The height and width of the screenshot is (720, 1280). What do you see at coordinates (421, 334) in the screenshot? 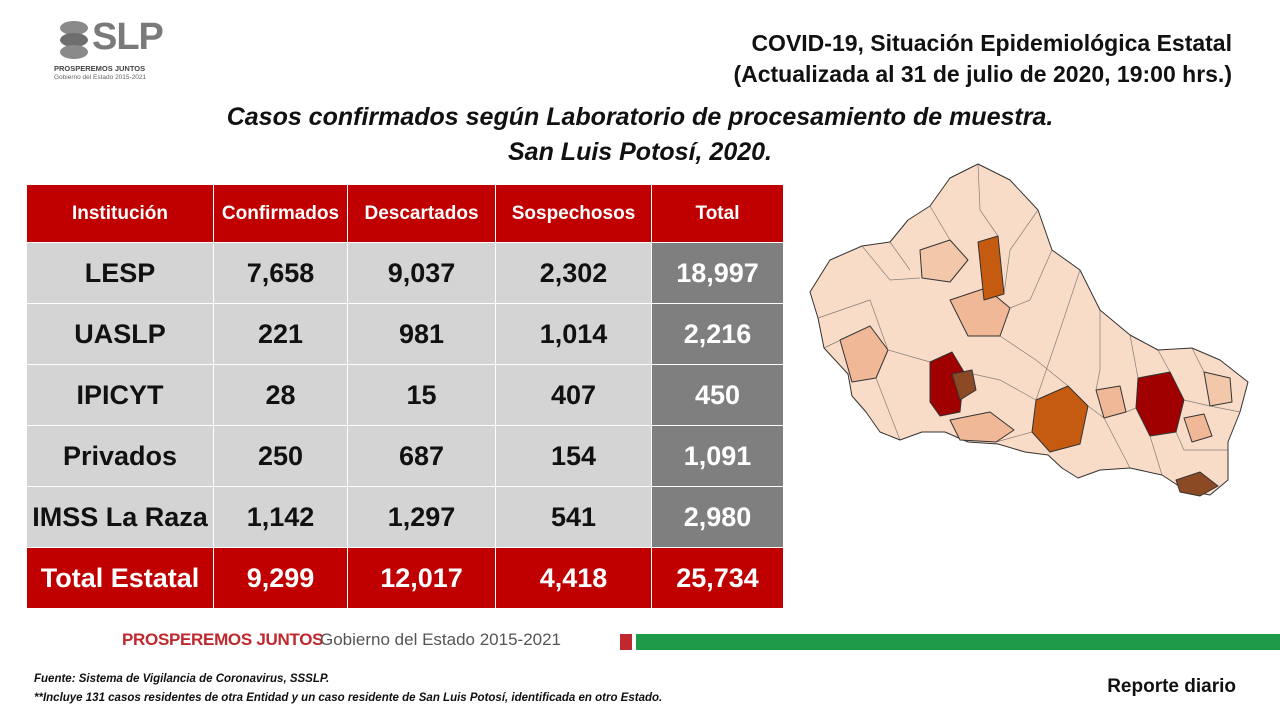
I see `cell-discarded: 981` at bounding box center [421, 334].